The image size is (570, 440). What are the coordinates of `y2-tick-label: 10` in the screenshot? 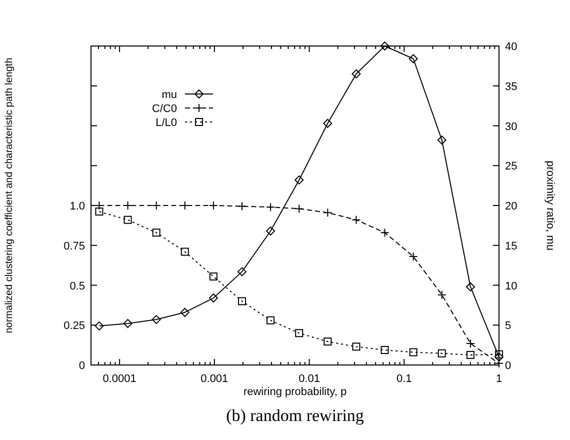 It's located at (511, 286).